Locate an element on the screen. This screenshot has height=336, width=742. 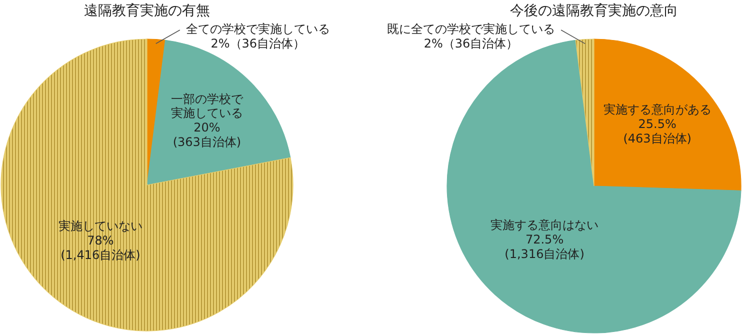
slice-label: 実施する意向はない is located at coordinates (544, 225).